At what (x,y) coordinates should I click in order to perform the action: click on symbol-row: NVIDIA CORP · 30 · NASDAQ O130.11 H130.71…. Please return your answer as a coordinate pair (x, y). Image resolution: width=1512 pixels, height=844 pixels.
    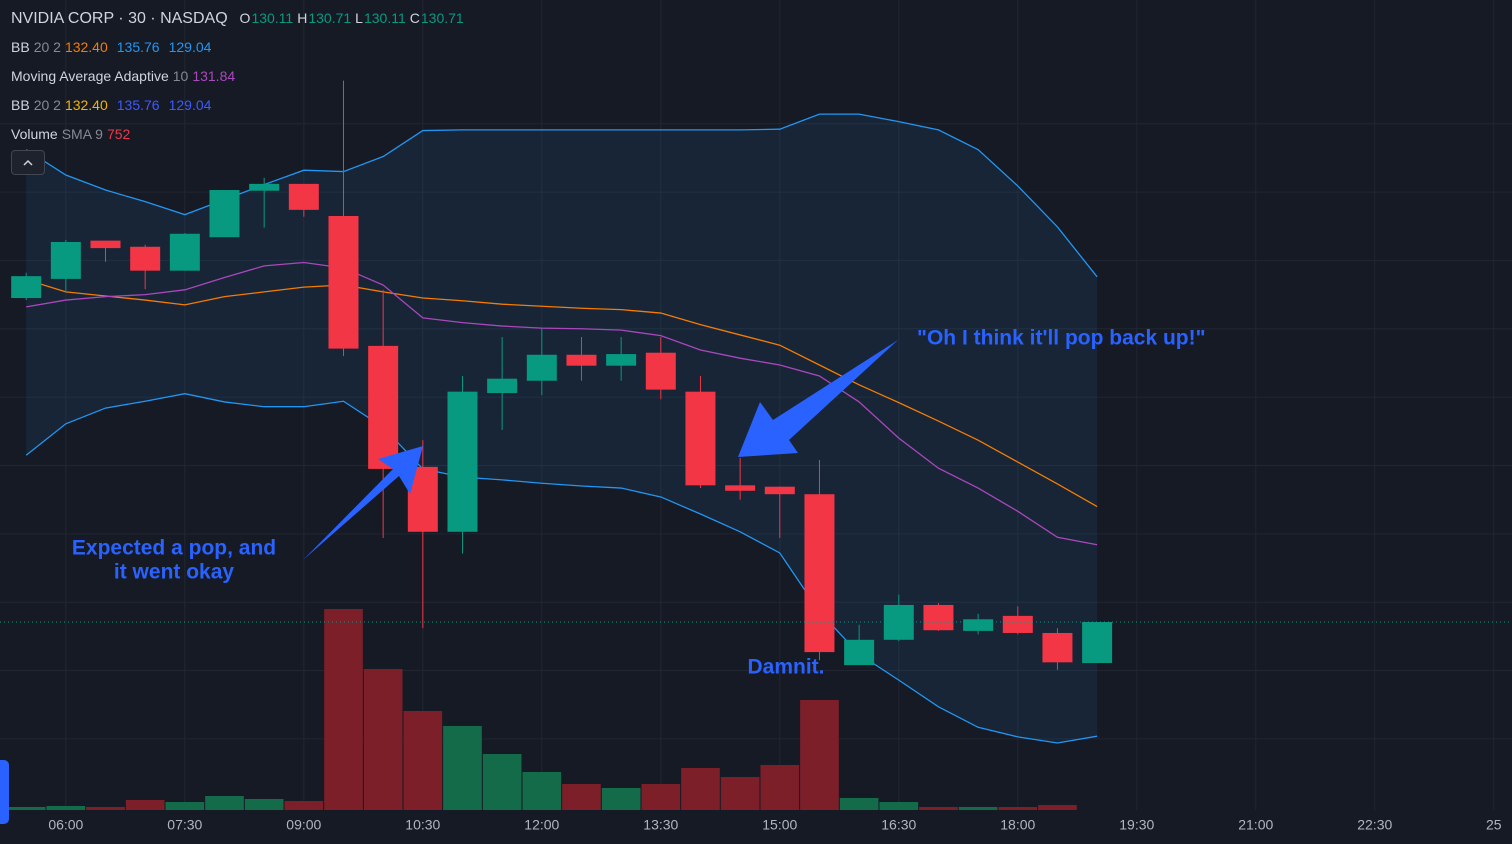
    Looking at the image, I should click on (241, 20).